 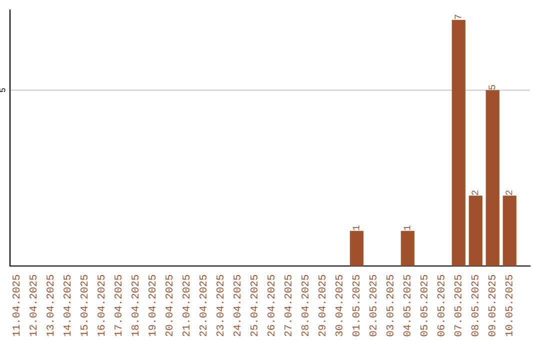 I want to click on x-tick-label: 13.04.2025, so click(x=50, y=305).